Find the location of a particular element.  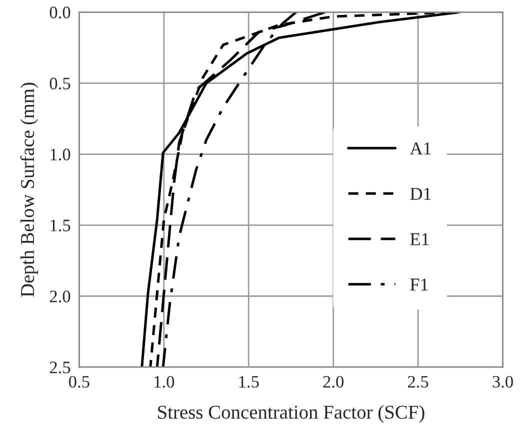

y-tick-label: 1.5 is located at coordinates (60, 226).